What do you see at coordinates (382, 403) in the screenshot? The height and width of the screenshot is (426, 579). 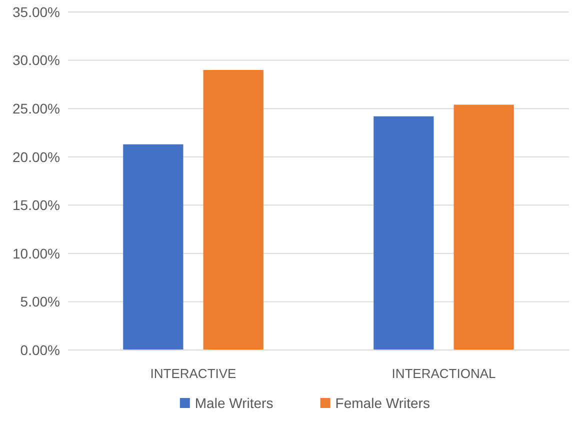 I see `legend-label: Female Writers` at bounding box center [382, 403].